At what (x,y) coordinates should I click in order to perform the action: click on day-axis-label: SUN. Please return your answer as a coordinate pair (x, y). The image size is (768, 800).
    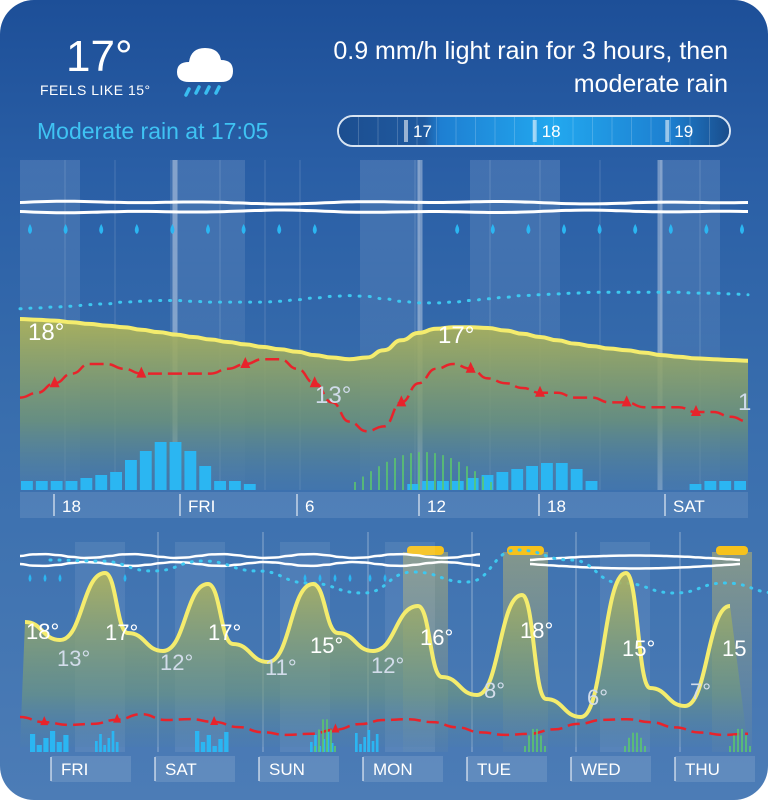
    Looking at the image, I should click on (287, 769).